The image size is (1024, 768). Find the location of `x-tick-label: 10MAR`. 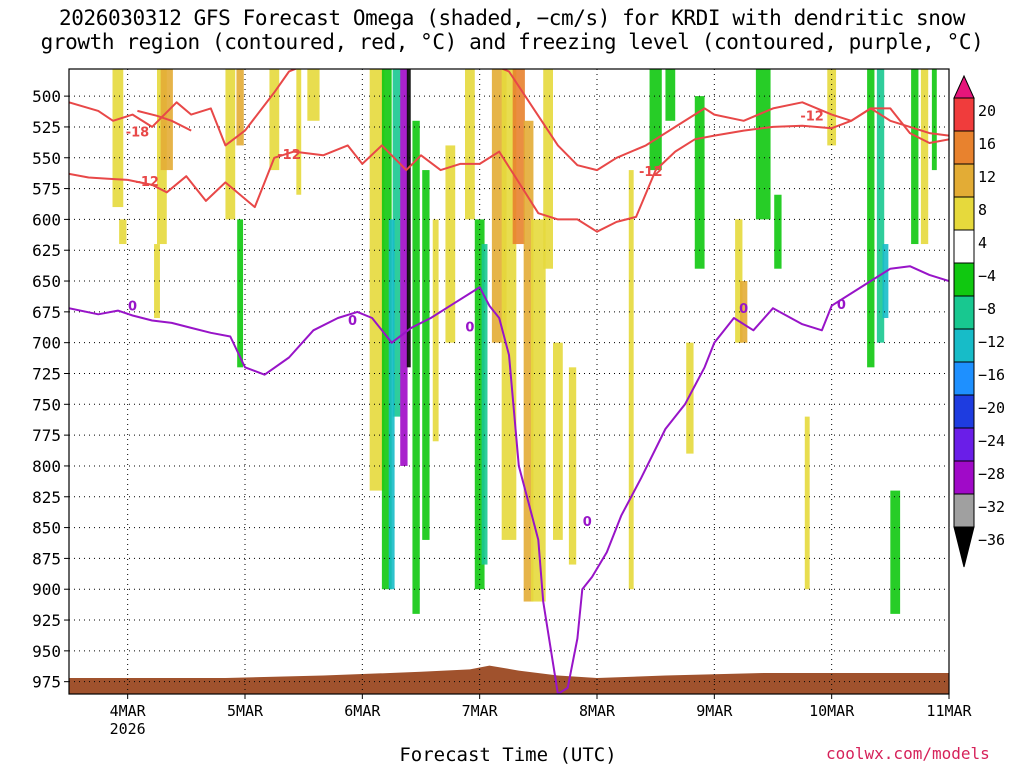

x-tick-label: 10MAR is located at coordinates (832, 711).